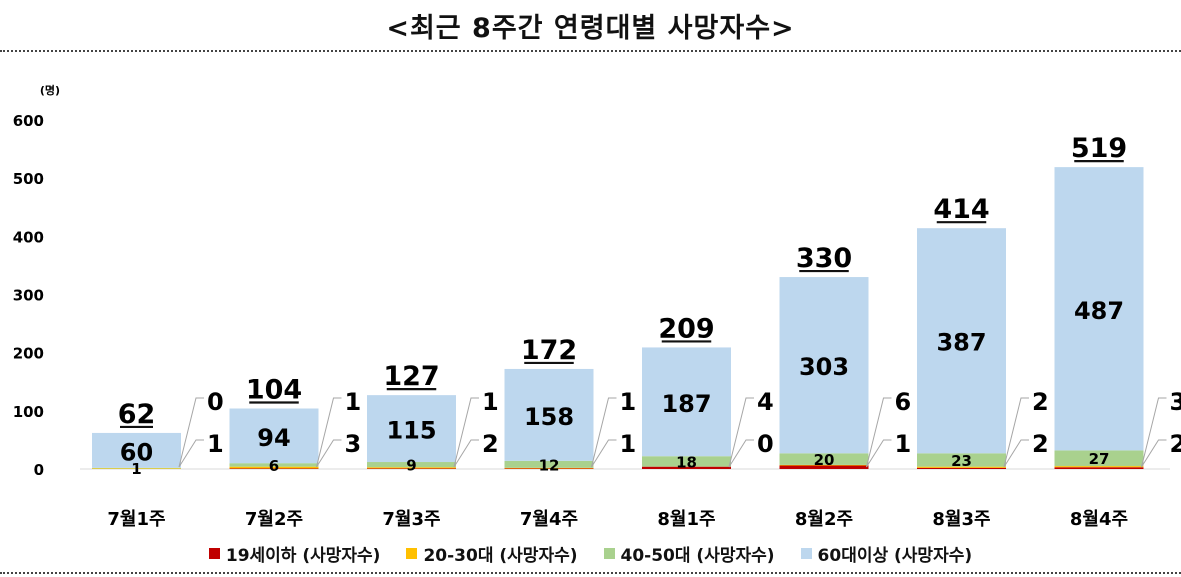 This screenshot has height=577, width=1181. I want to click on label-age-40-50: 1, so click(136, 469).